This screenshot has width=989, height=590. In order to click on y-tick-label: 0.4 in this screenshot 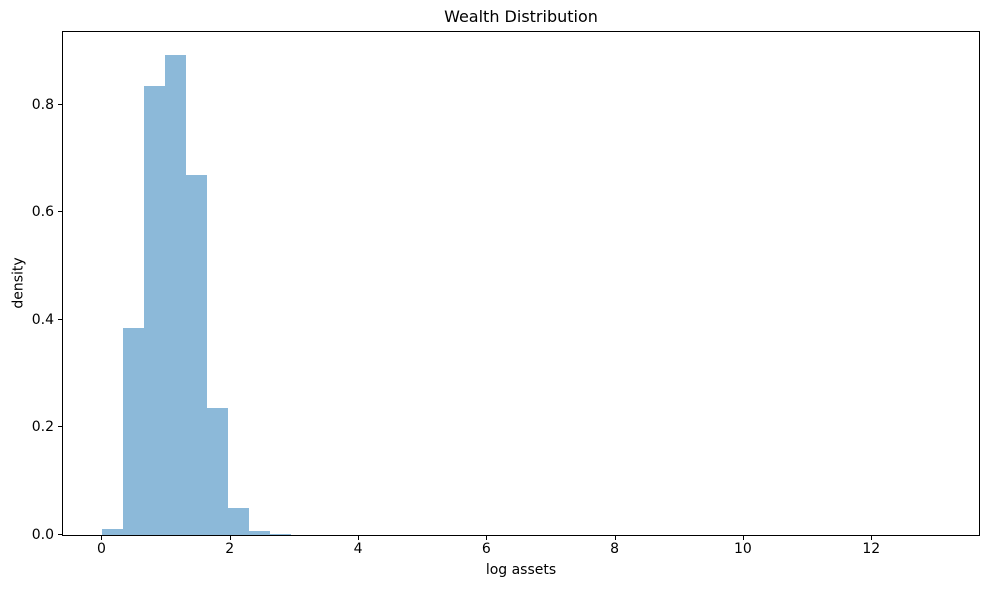, I will do `click(42, 319)`.